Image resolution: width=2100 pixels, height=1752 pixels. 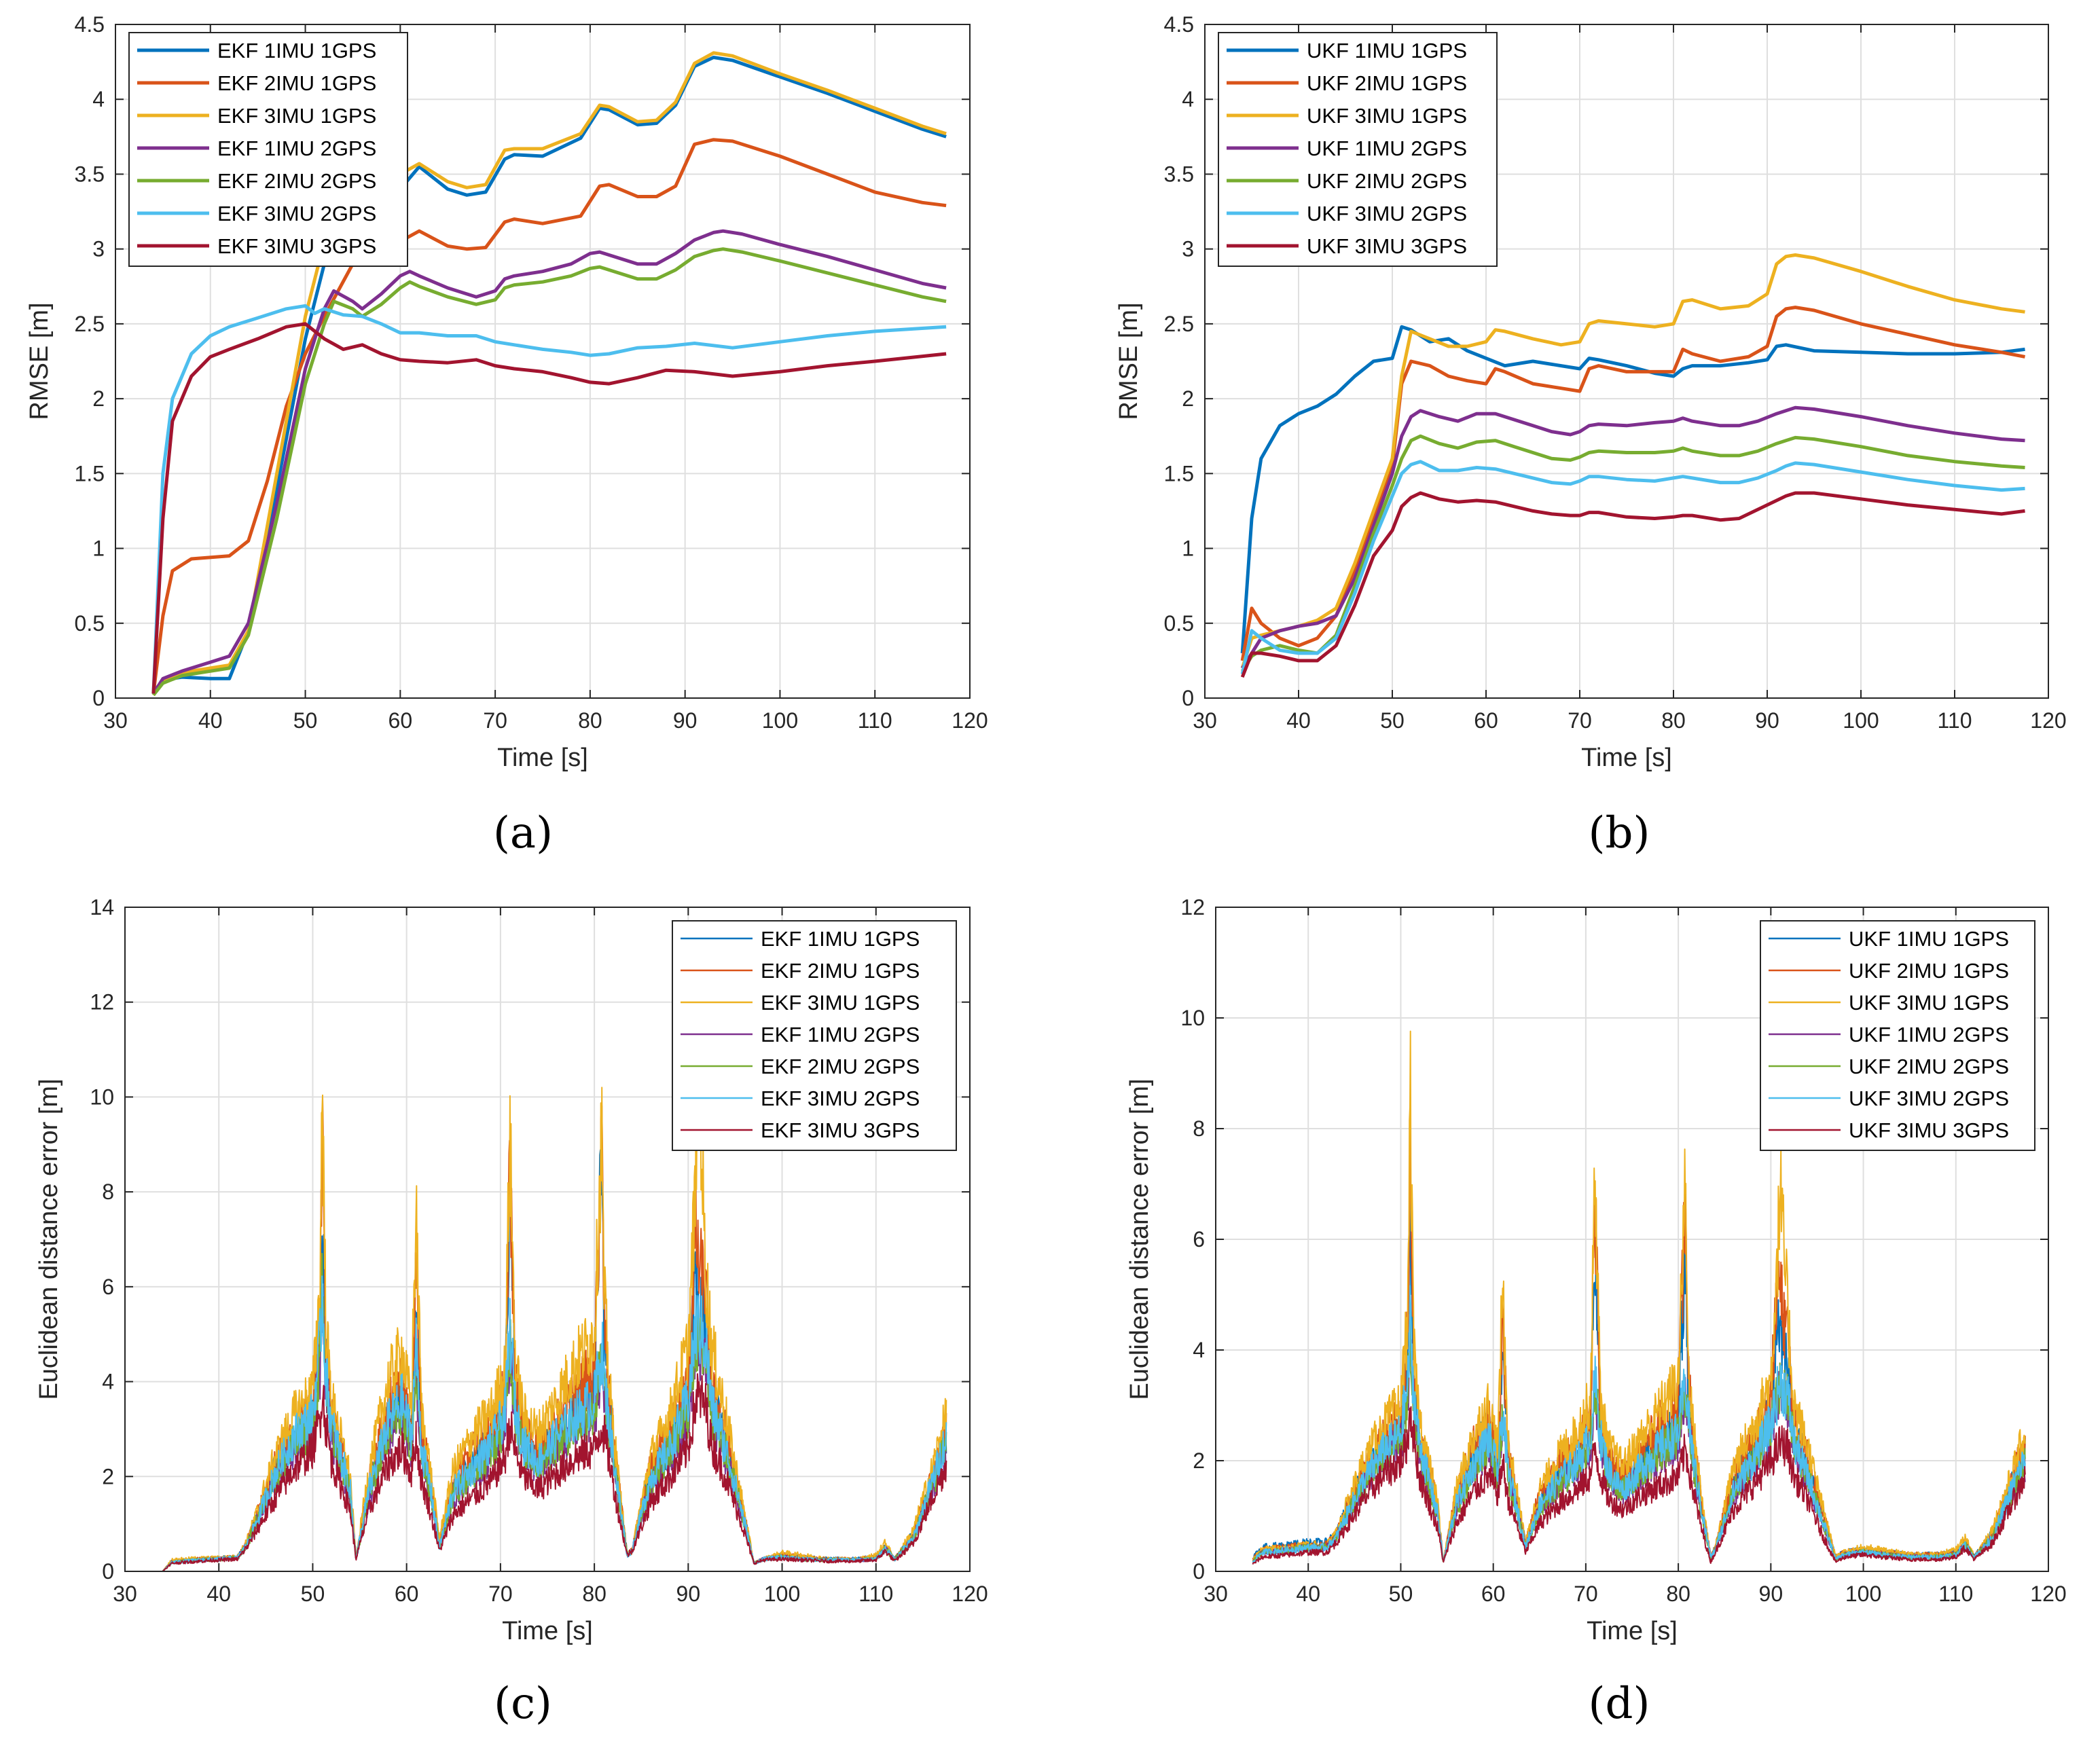 I want to click on legend-entry: UKF 2IMU 2GPS, so click(x=1387, y=181).